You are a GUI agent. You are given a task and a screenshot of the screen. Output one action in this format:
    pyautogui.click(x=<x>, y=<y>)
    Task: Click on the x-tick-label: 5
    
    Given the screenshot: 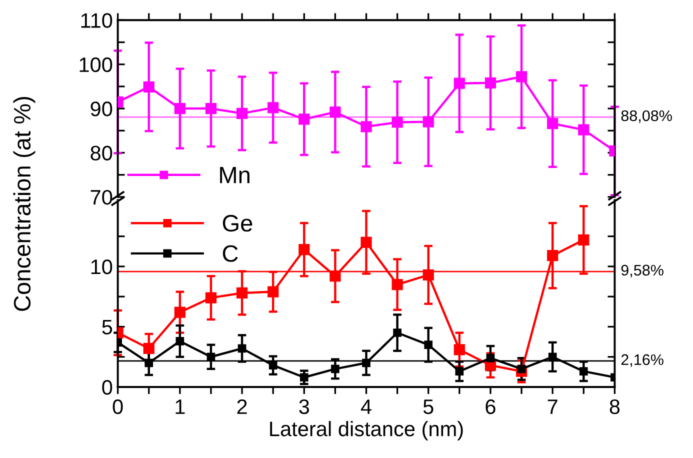 What is the action you would take?
    pyautogui.click(x=428, y=407)
    